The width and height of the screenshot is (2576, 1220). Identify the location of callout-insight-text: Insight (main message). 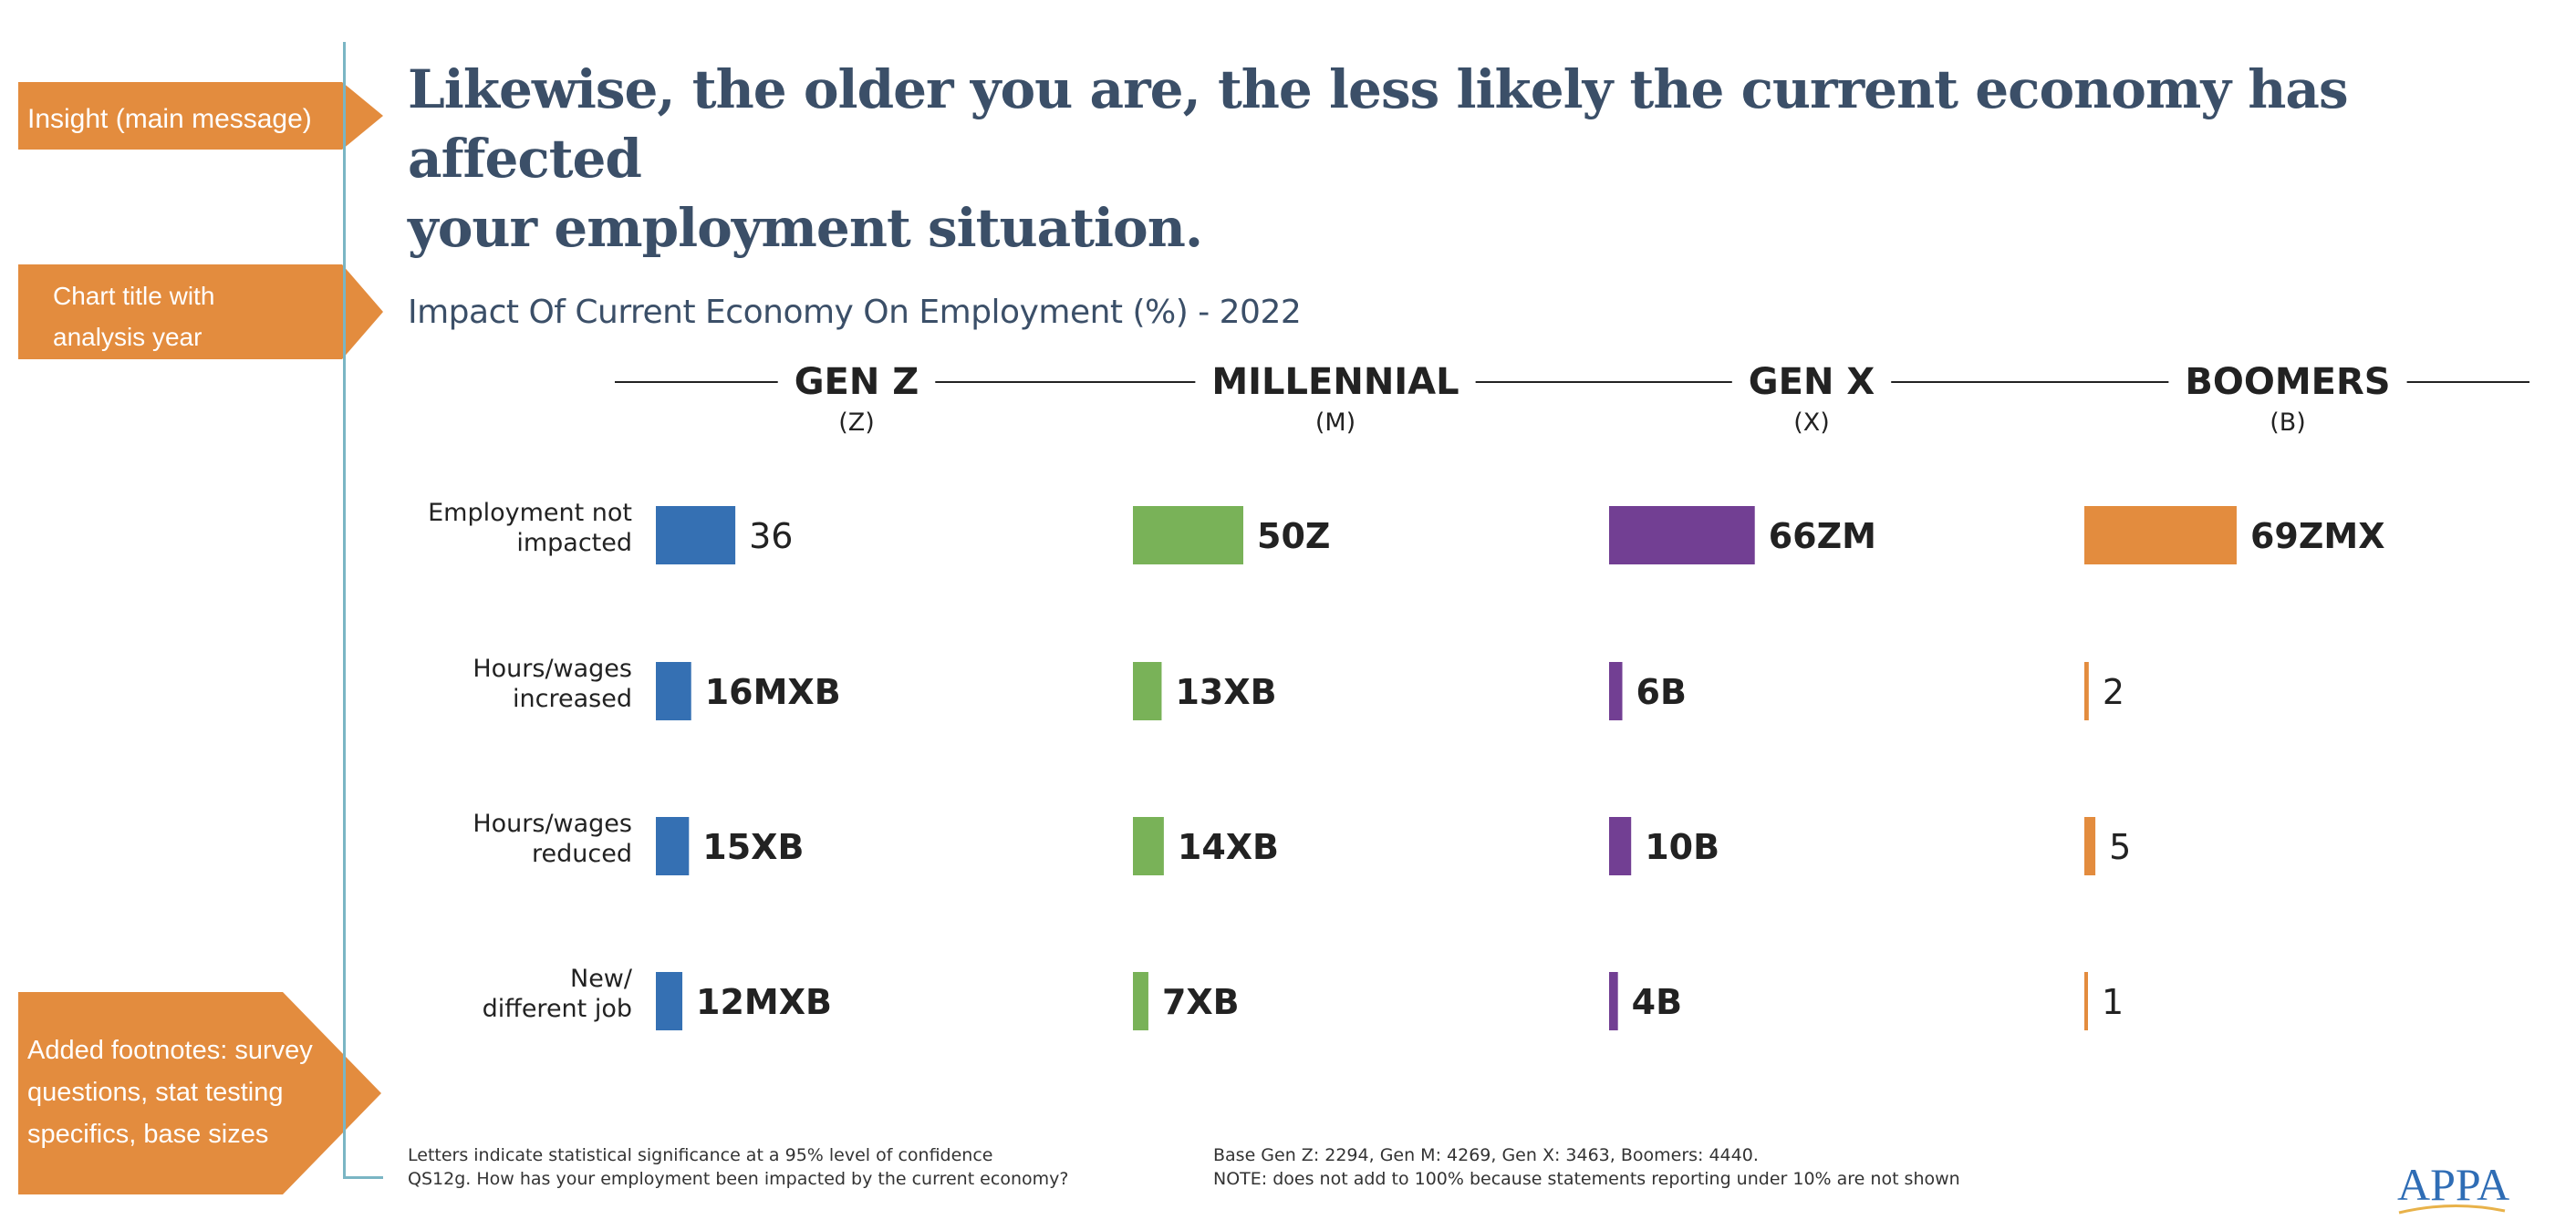
(169, 119).